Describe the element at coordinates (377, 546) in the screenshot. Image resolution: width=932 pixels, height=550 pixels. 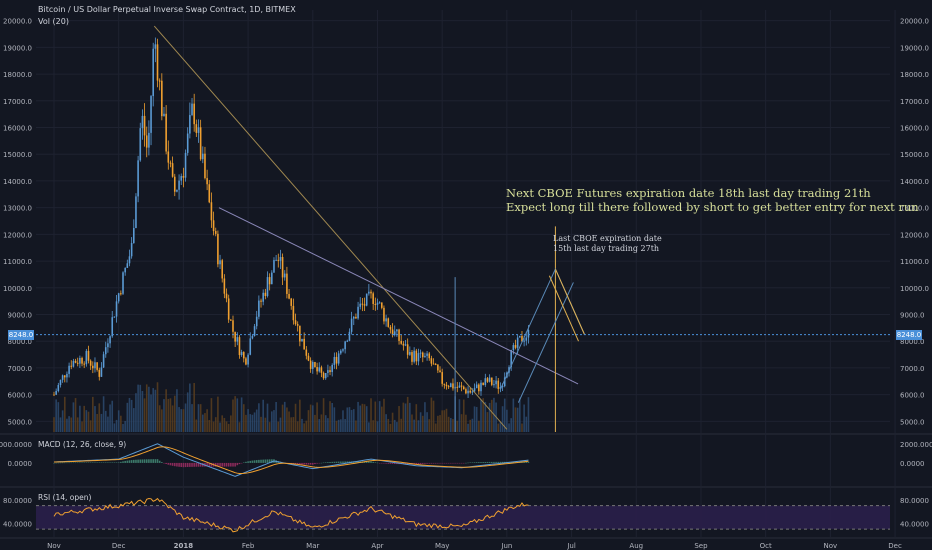
I see `x-tick-label: Apr` at that location.